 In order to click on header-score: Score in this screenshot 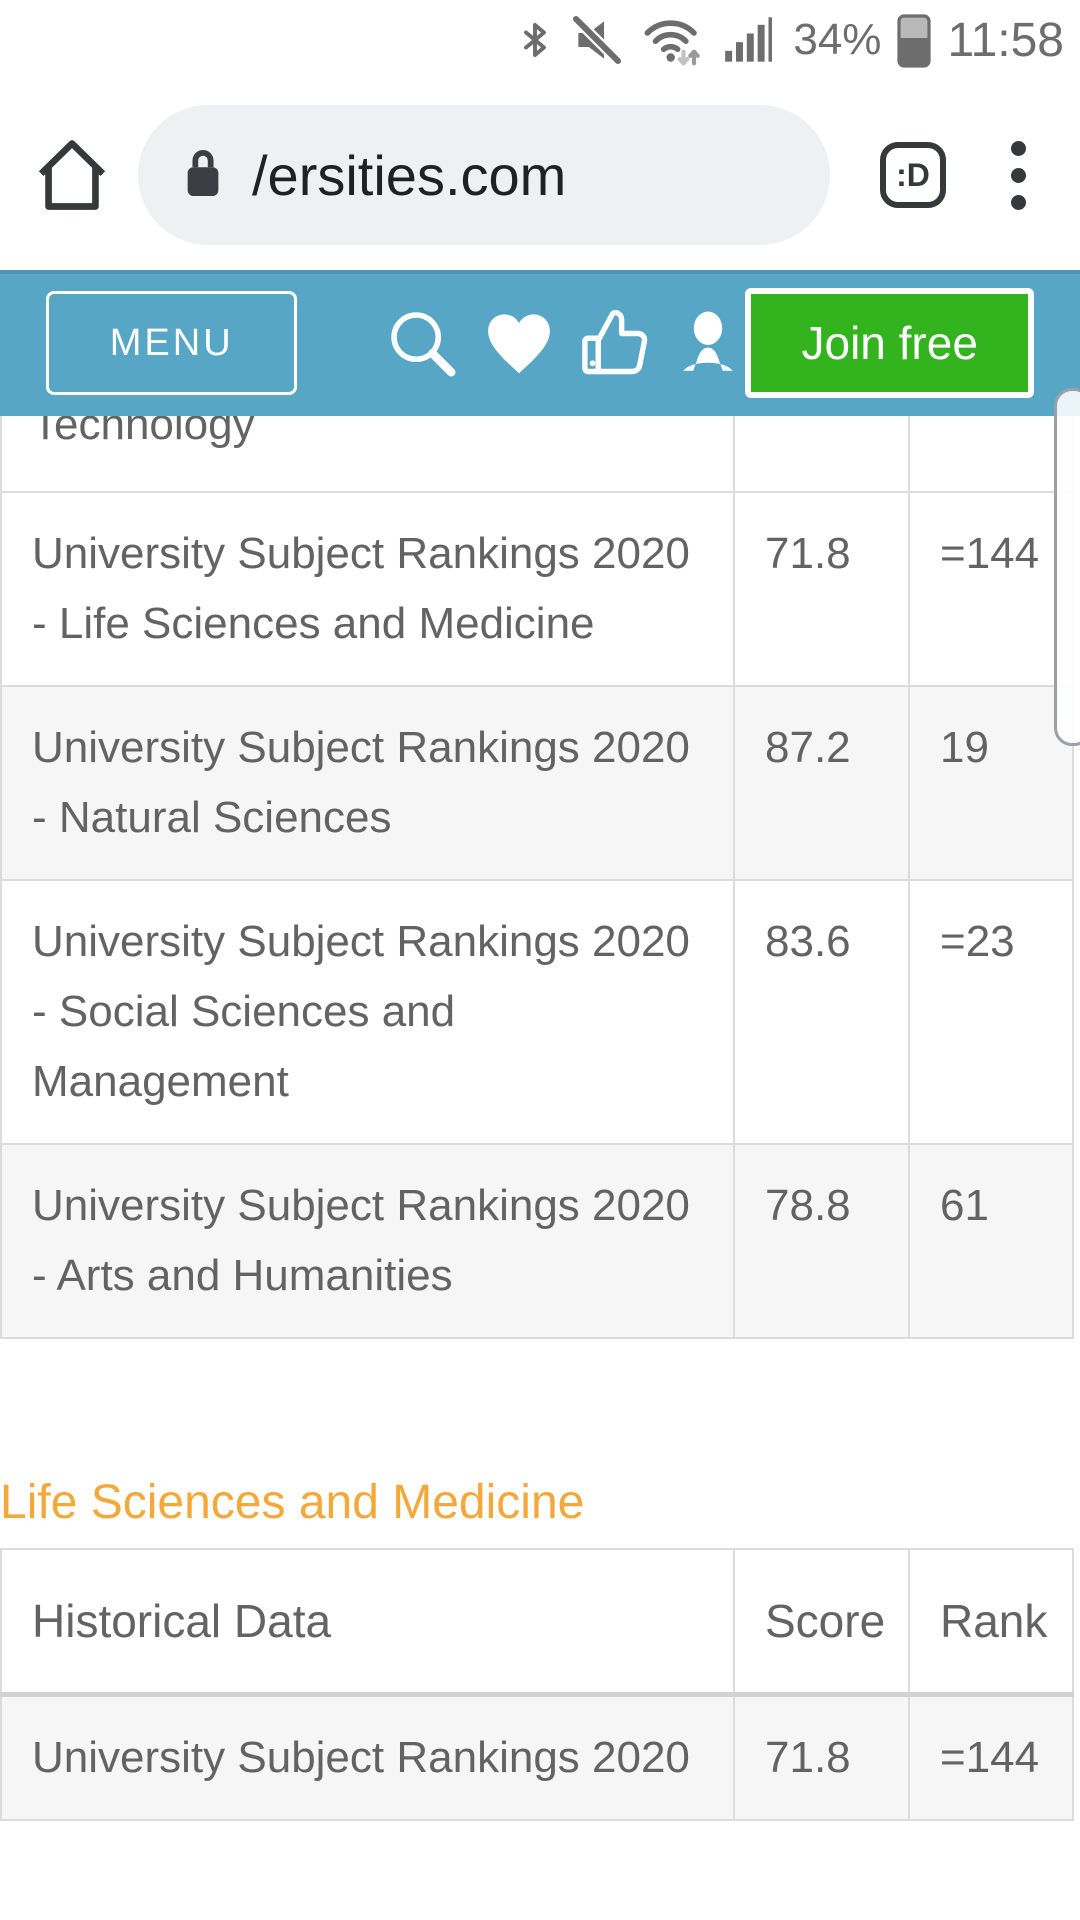, I will do `click(821, 1622)`.